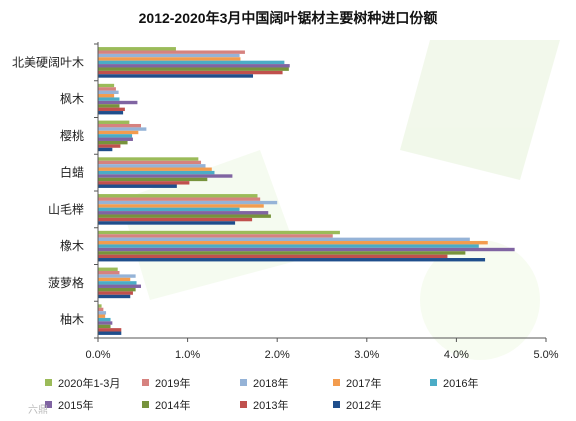 The image size is (576, 421). Describe the element at coordinates (72, 246) in the screenshot. I see `category-label: 橡木` at that location.